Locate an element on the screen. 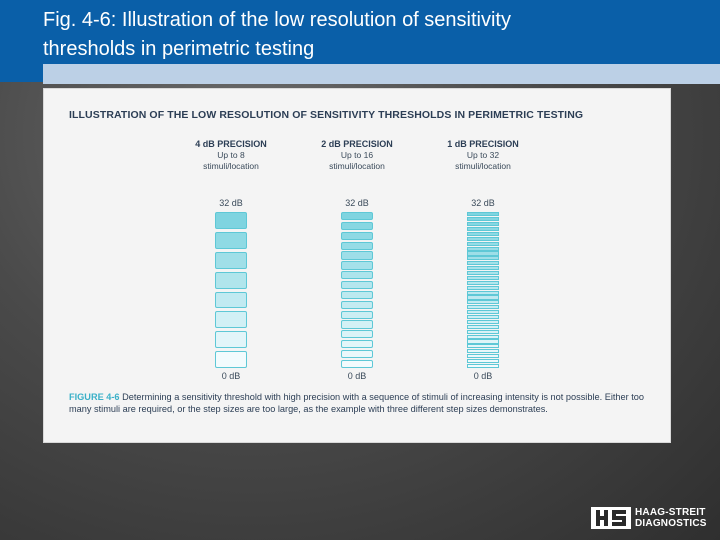 The image size is (720, 540). column-header-2db: 2 dB PRECISION Up to 16 stimuli/location is located at coordinates (357, 155).